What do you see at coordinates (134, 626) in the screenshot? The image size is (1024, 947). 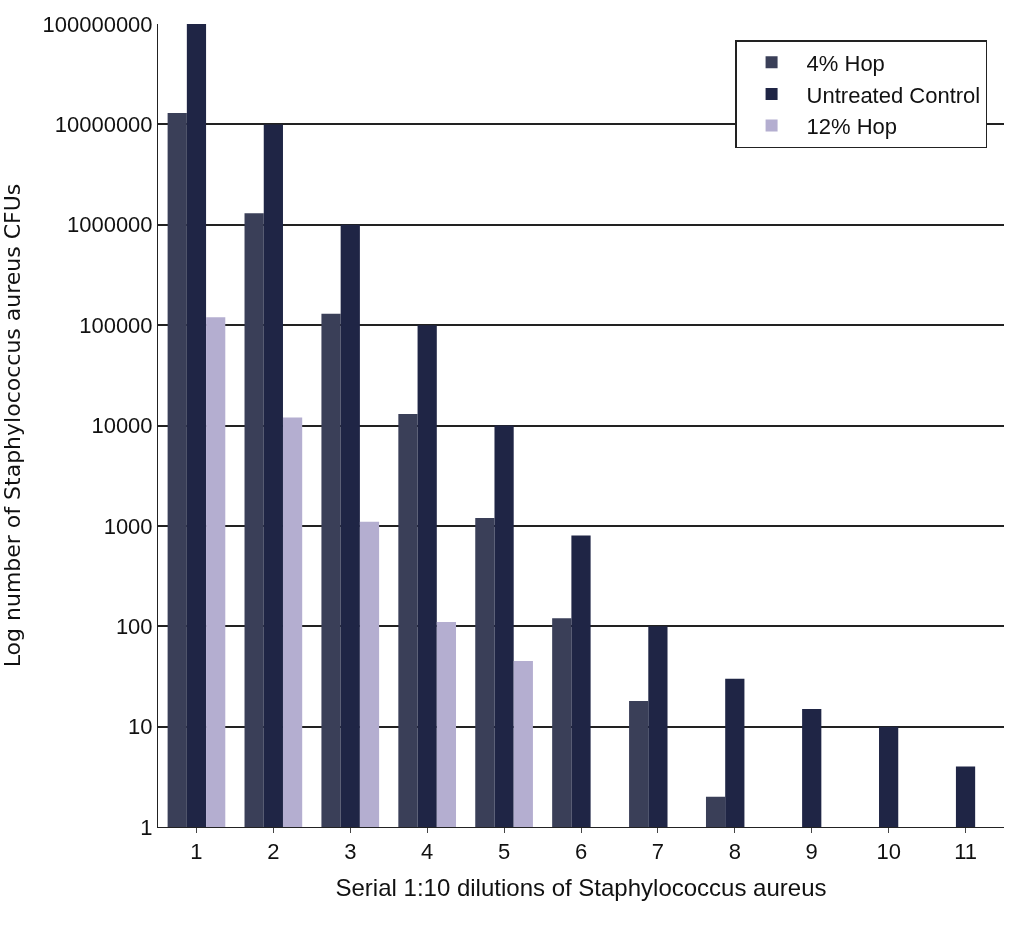 I see `y-tick-label: 100` at bounding box center [134, 626].